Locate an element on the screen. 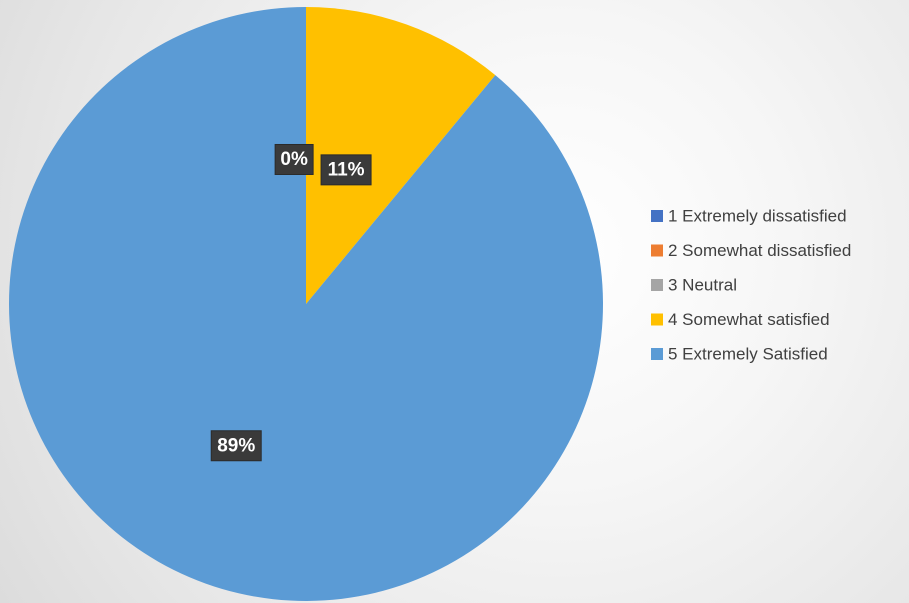 Image resolution: width=909 pixels, height=603 pixels. legend-item-4: 4 Somewhat satisfied is located at coordinates (740, 319).